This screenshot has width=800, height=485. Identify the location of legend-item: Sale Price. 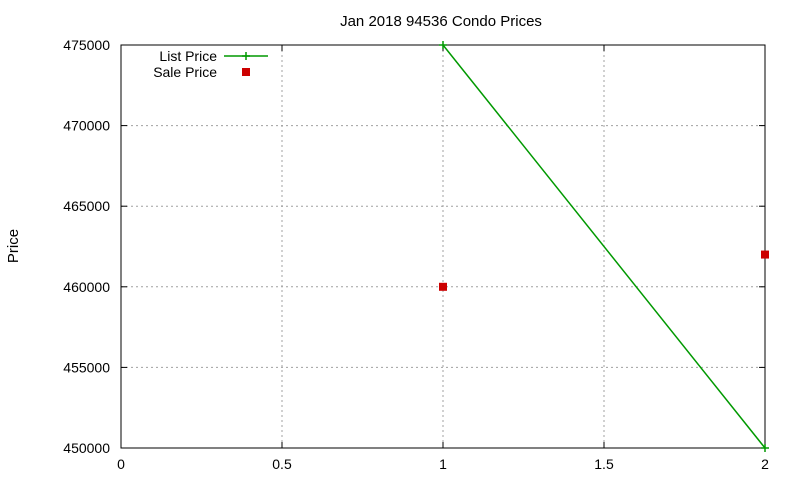
(201, 72).